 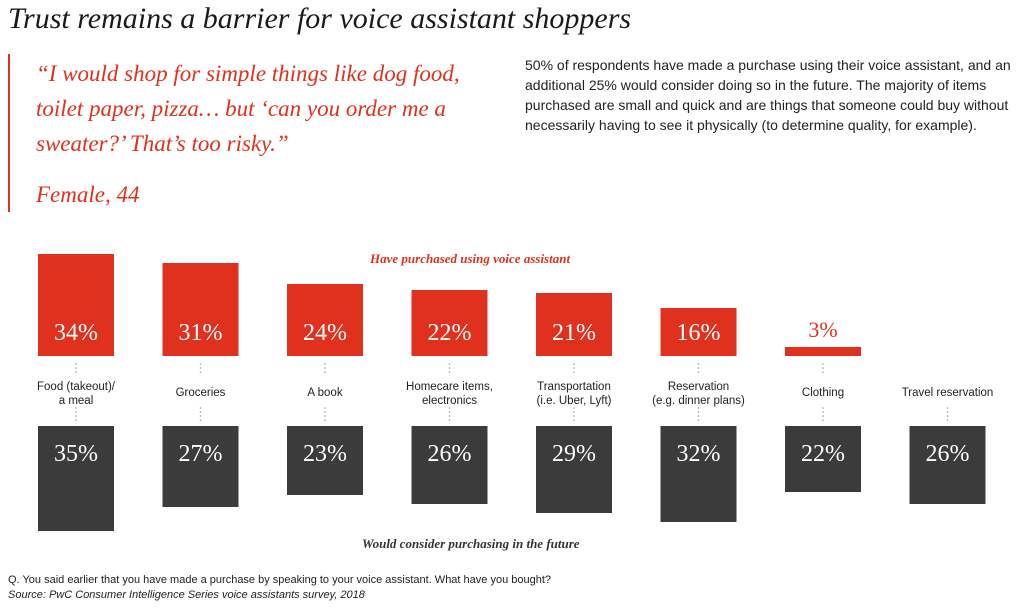 I want to click on consider-value-label: 32%, so click(x=699, y=454).